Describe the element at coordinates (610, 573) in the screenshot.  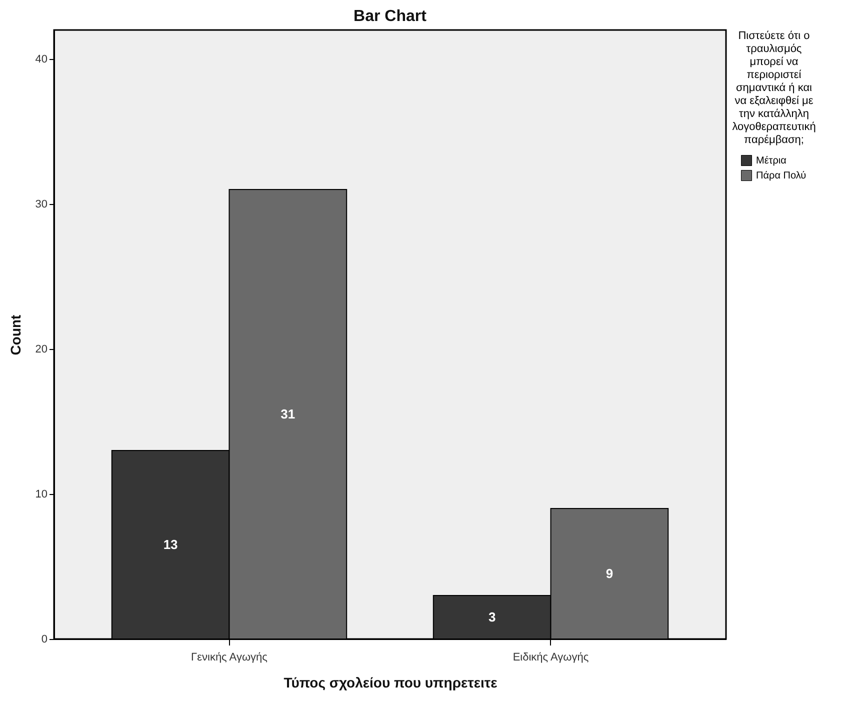
I see `data-label: 9` at that location.